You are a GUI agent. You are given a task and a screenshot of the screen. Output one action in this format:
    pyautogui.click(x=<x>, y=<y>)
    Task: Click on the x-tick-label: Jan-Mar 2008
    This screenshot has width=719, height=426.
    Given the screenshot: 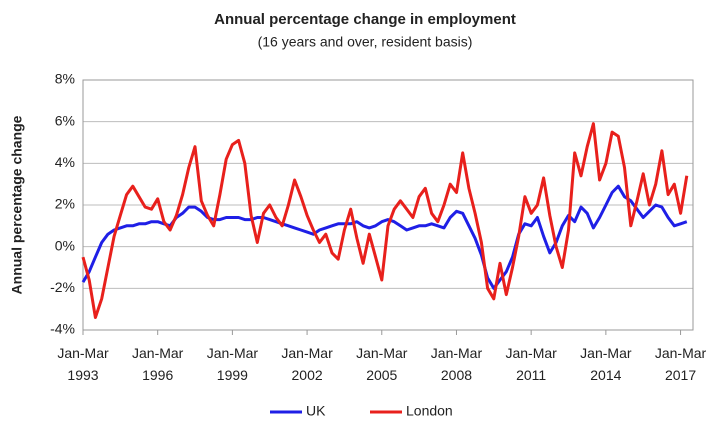 What is the action you would take?
    pyautogui.click(x=457, y=364)
    